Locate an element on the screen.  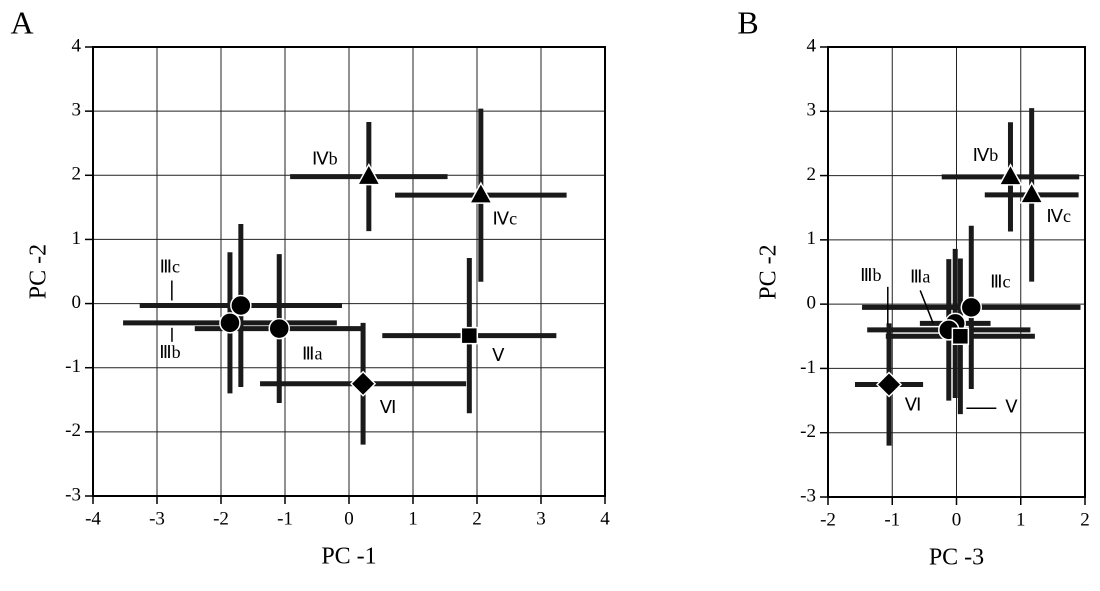
panel-label: B is located at coordinates (747, 22).